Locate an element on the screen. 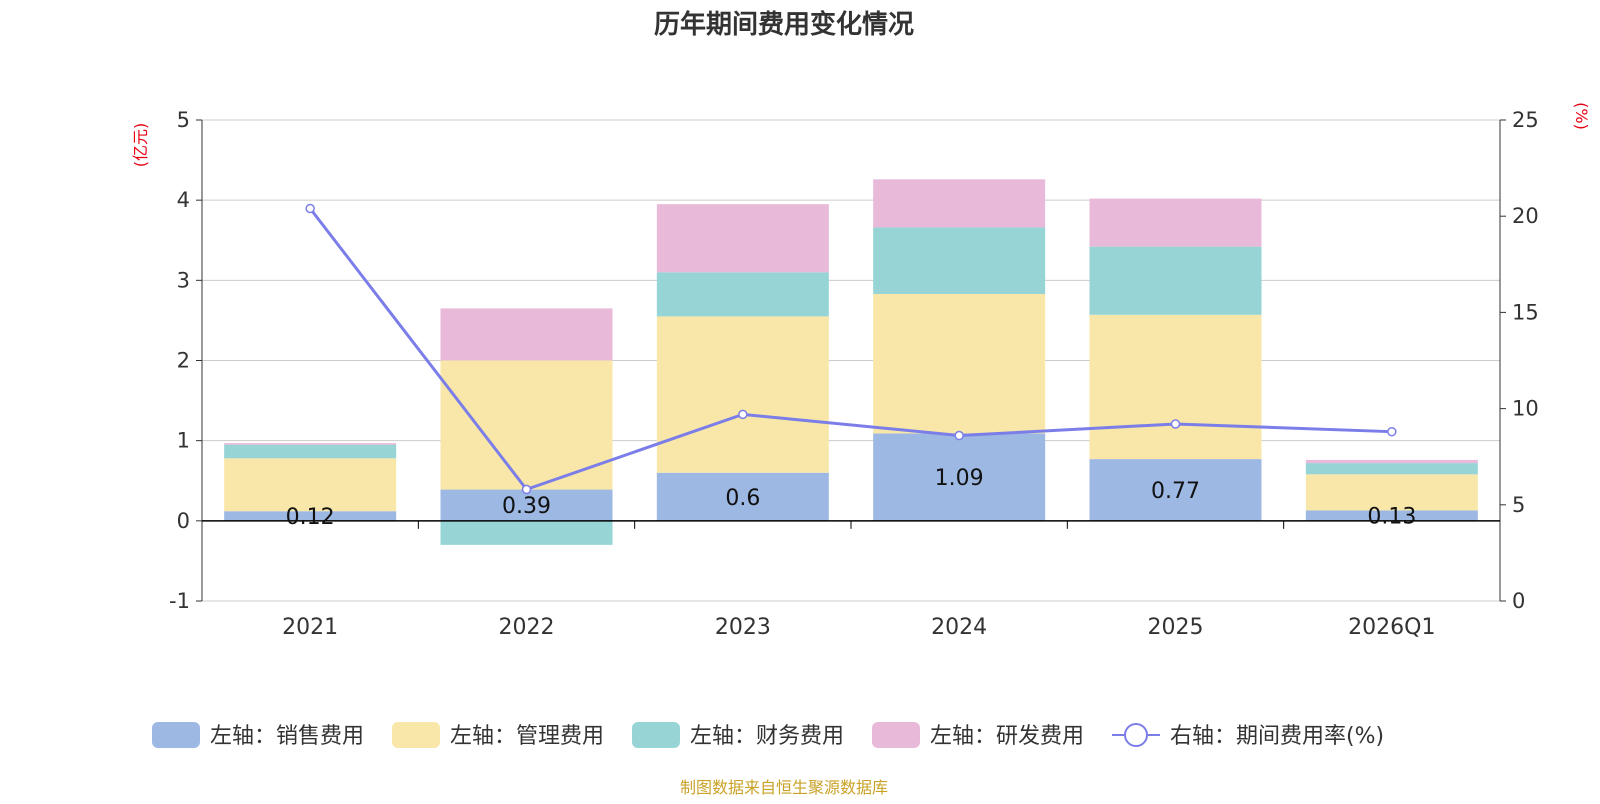 The height and width of the screenshot is (804, 1600). data-label: 0.6 is located at coordinates (742, 498).